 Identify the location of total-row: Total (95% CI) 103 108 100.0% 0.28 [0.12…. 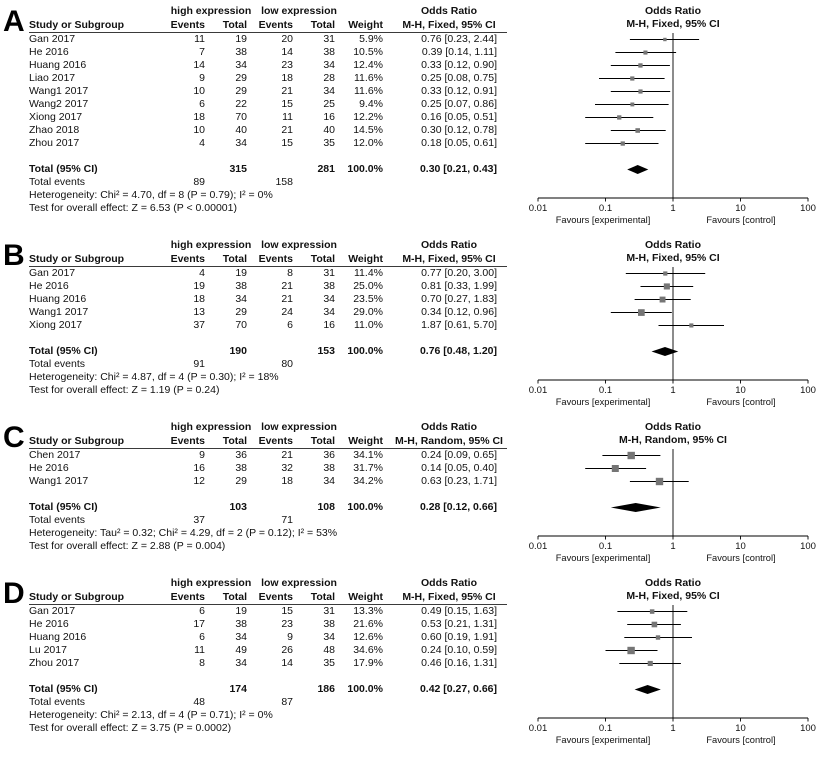
(426, 507).